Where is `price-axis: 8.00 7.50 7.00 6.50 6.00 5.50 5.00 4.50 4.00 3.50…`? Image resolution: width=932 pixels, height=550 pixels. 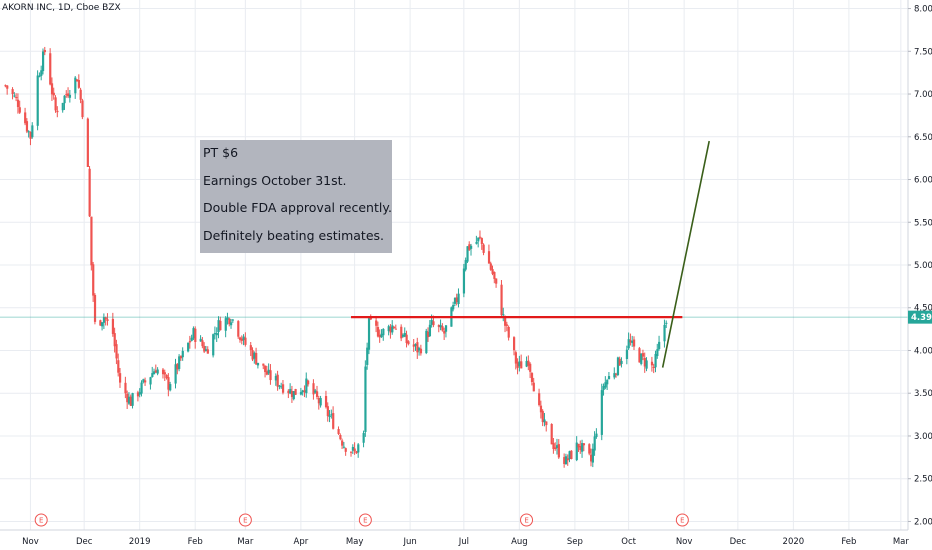
price-axis: 8.00 7.50 7.00 6.50 6.00 5.50 5.00 4.50 4.00 3.50… is located at coordinates (919, 265).